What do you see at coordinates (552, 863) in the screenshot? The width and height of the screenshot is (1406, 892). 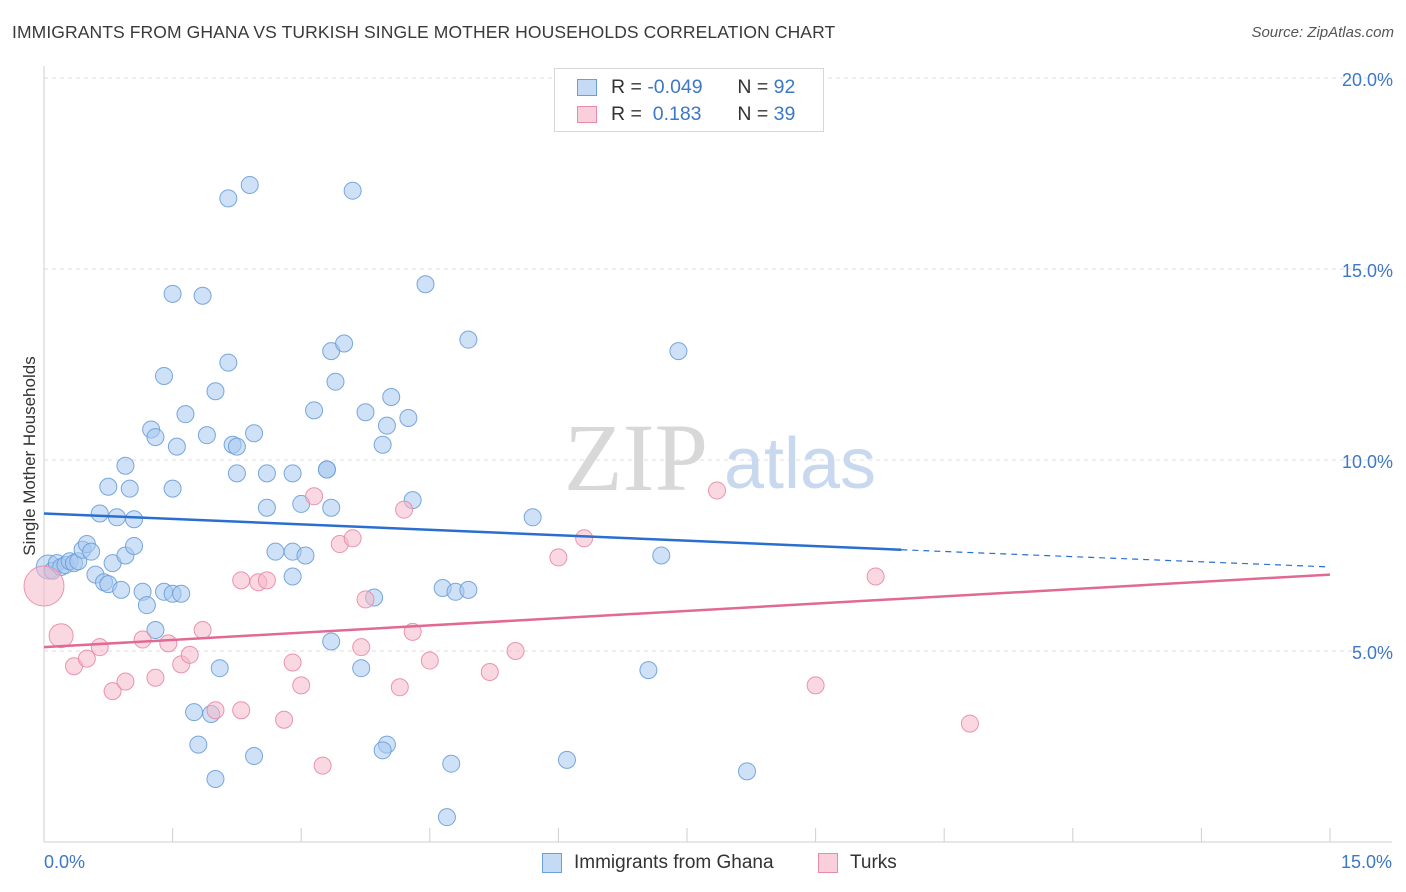 I see `bottom-legend-swatch-ghana` at bounding box center [552, 863].